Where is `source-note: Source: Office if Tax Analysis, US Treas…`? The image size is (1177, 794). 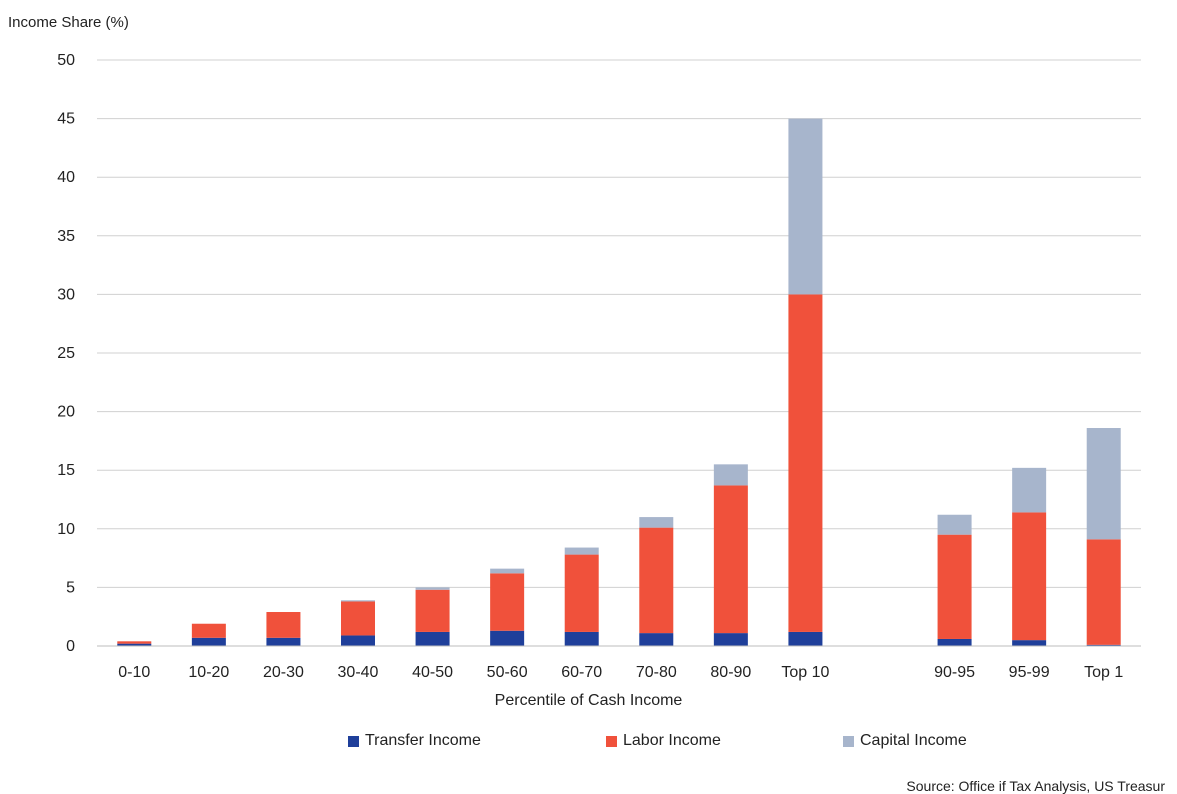 source-note: Source: Office if Tax Analysis, US Treas… is located at coordinates (1035, 786).